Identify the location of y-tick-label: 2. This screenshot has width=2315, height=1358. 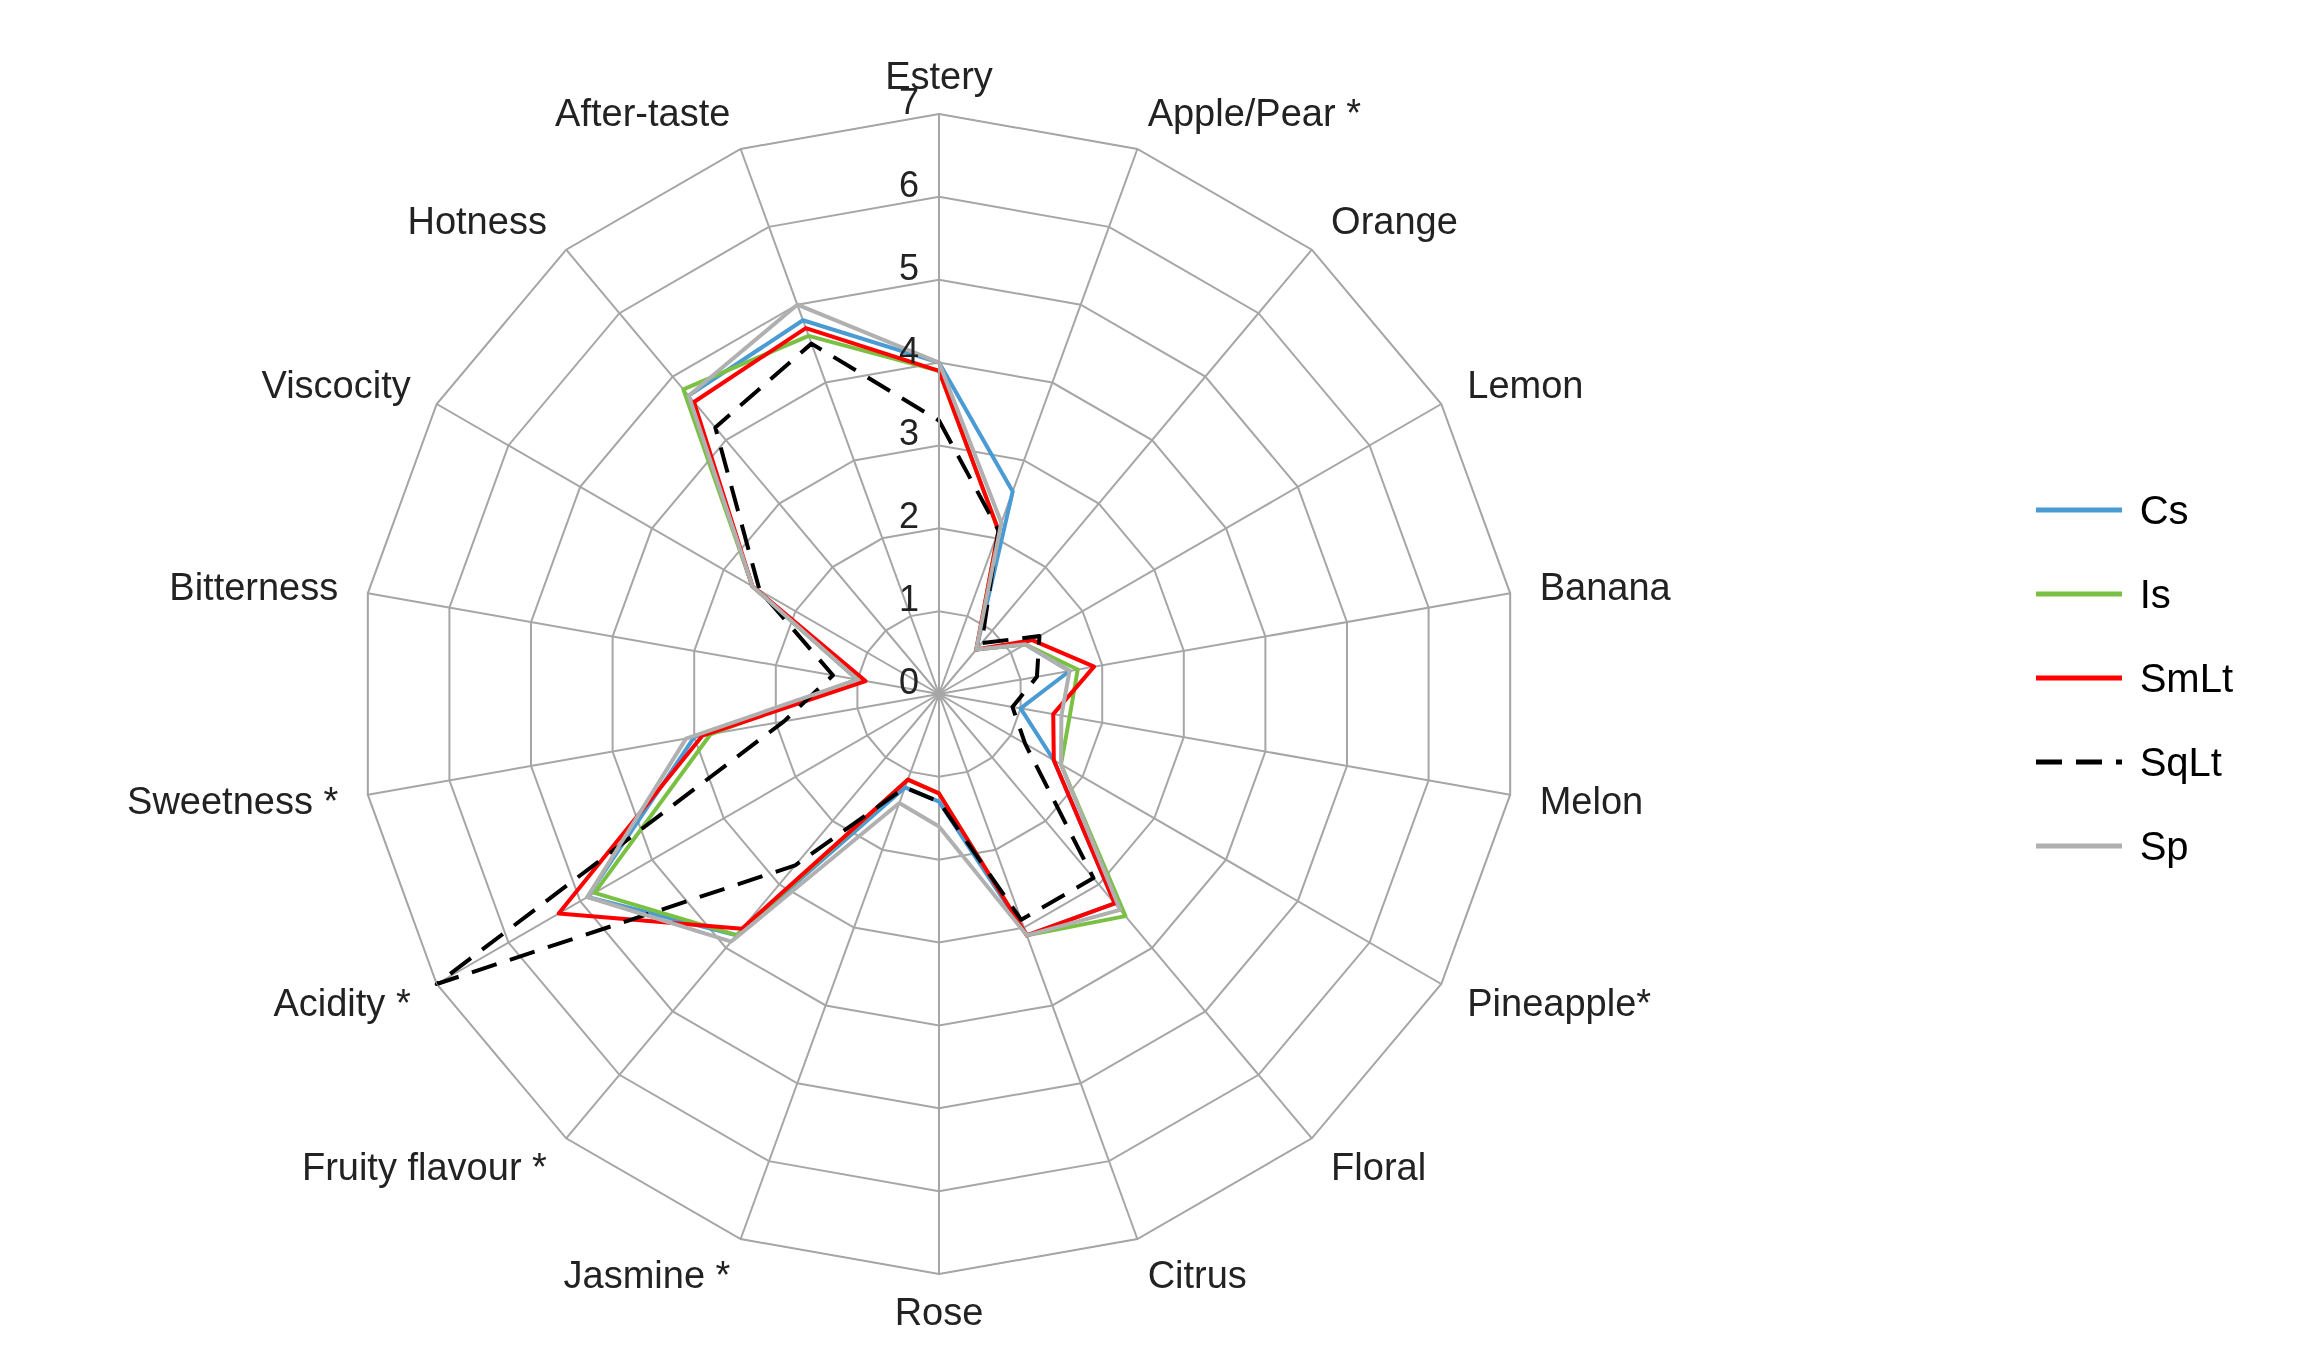
(908, 516).